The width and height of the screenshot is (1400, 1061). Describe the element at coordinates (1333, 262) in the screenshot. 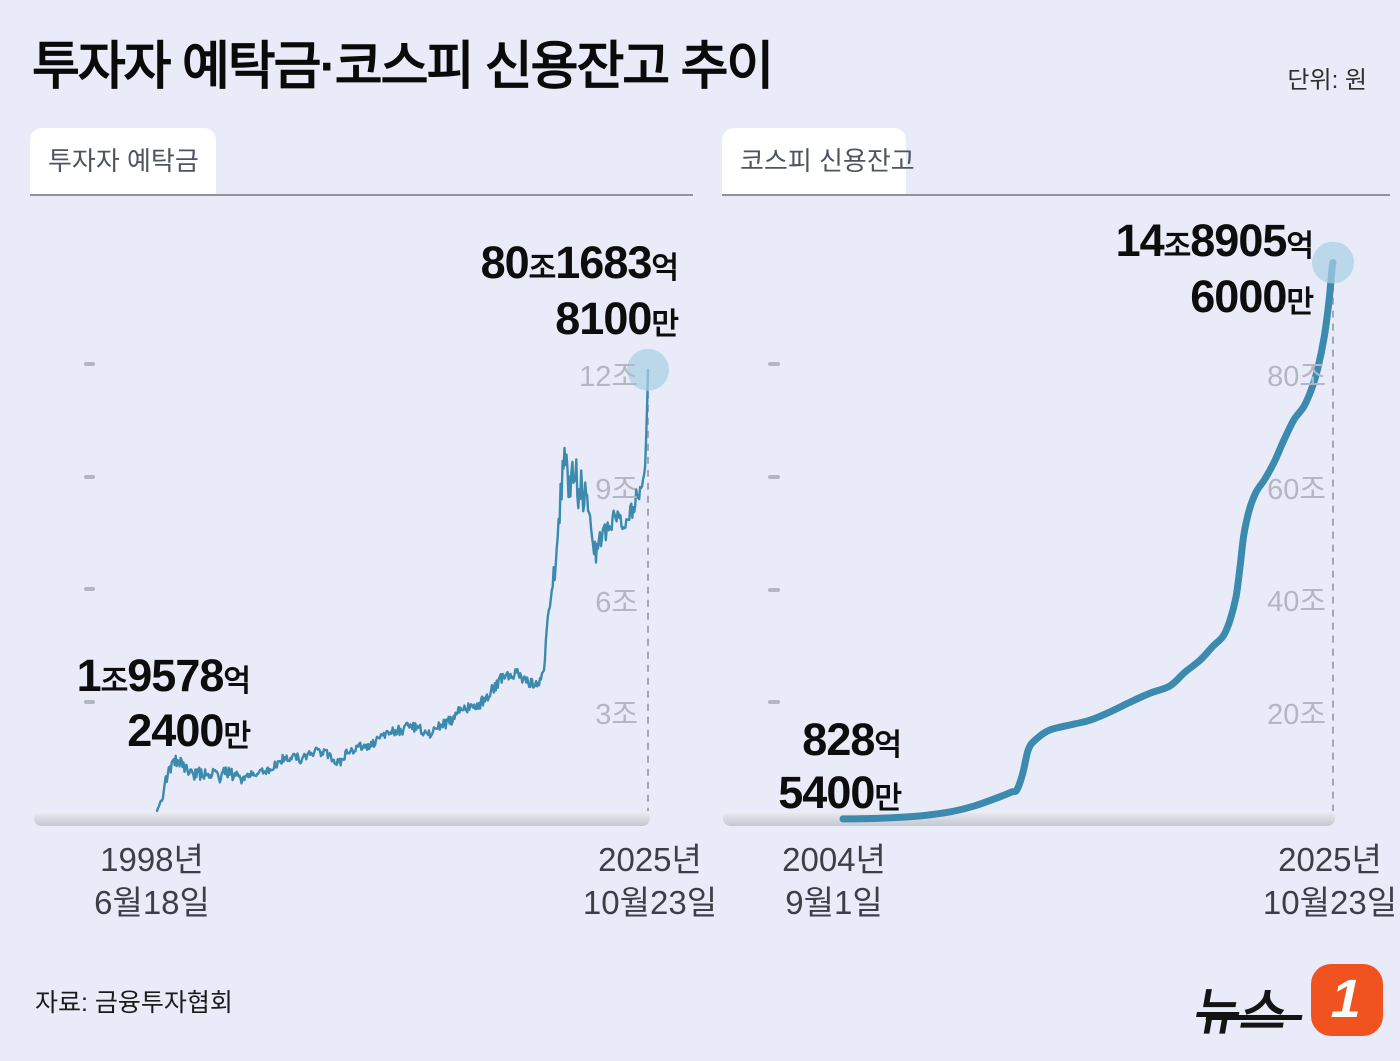

I see `credit-endpoint-marker` at that location.